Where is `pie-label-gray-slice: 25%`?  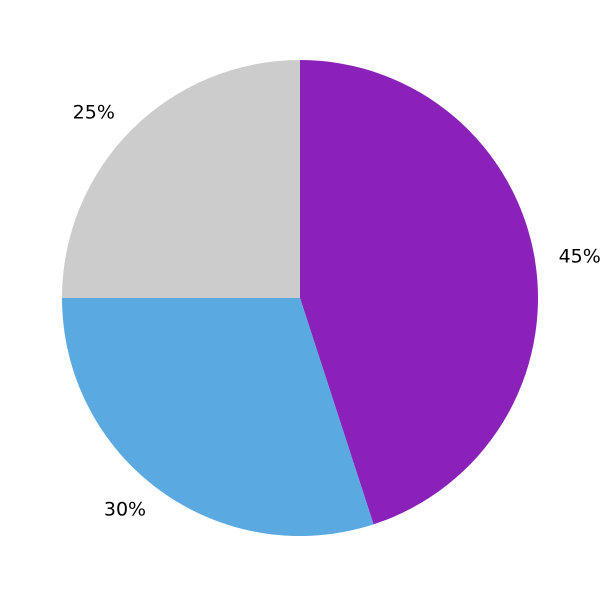 pie-label-gray-slice: 25% is located at coordinates (93, 112).